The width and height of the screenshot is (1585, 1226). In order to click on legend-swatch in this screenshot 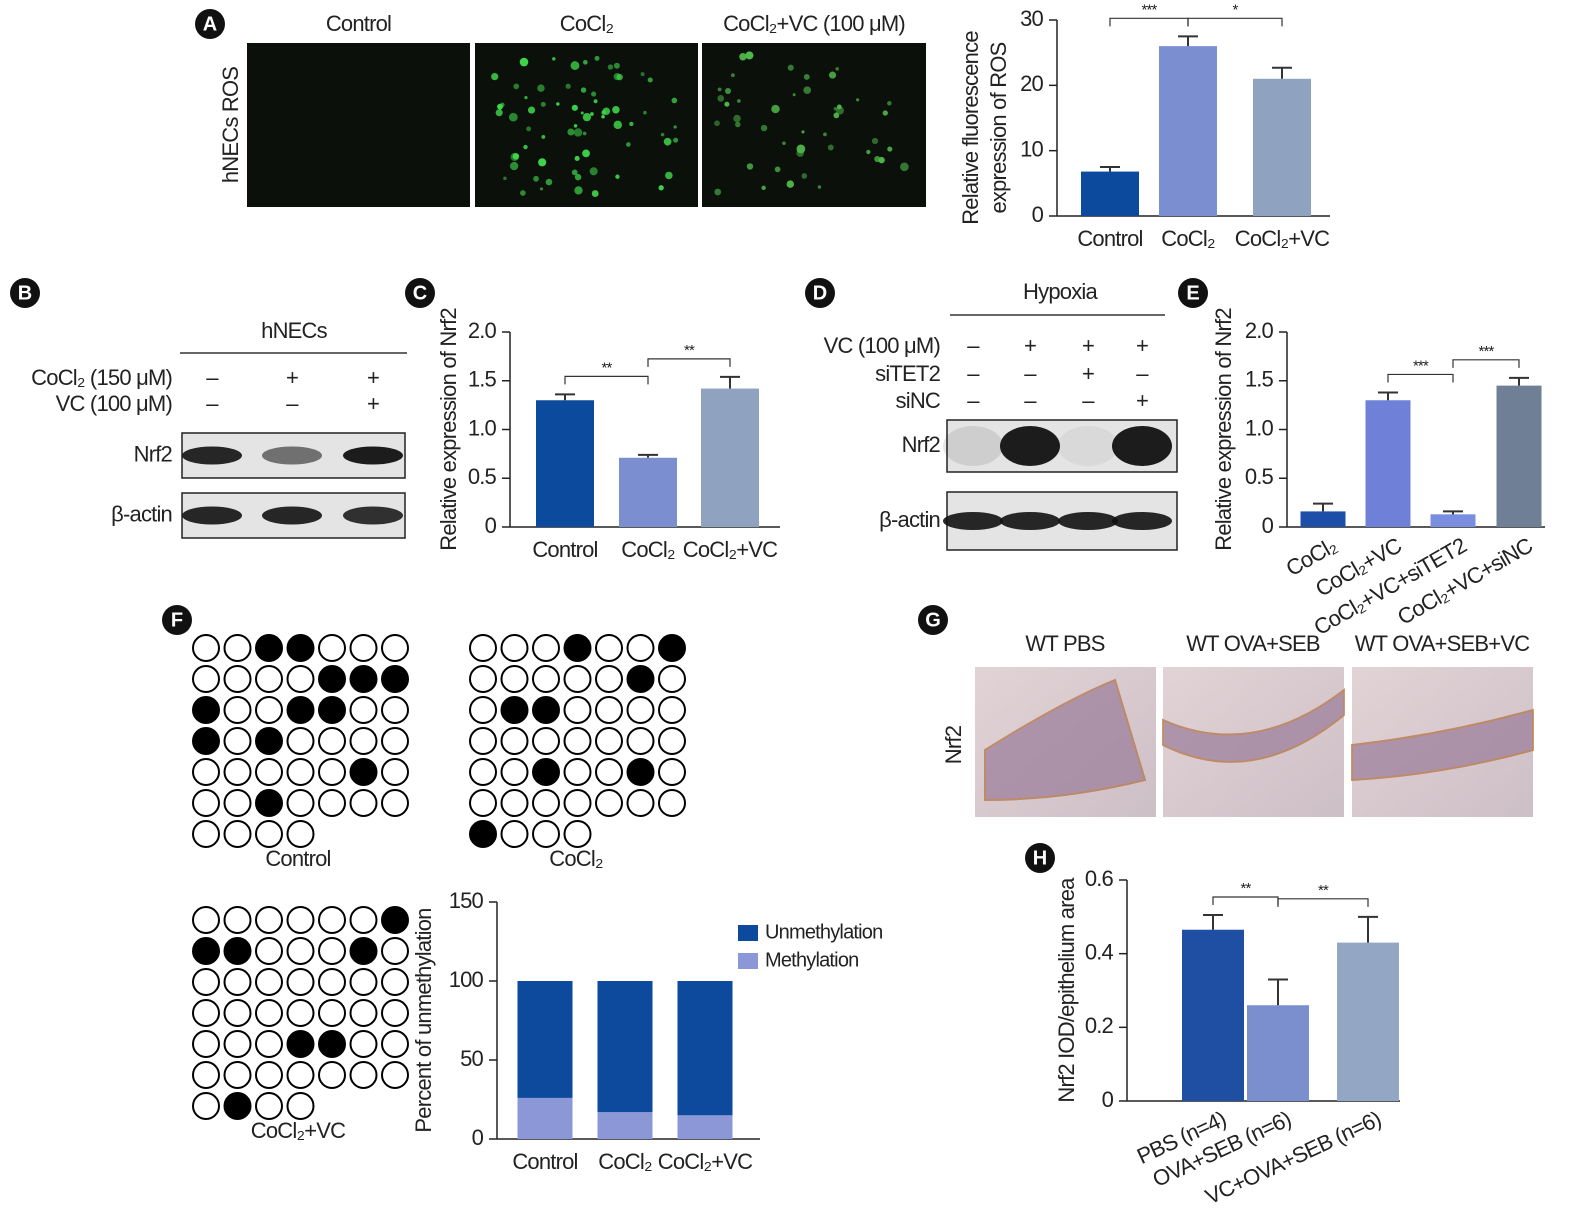, I will do `click(748, 961)`.